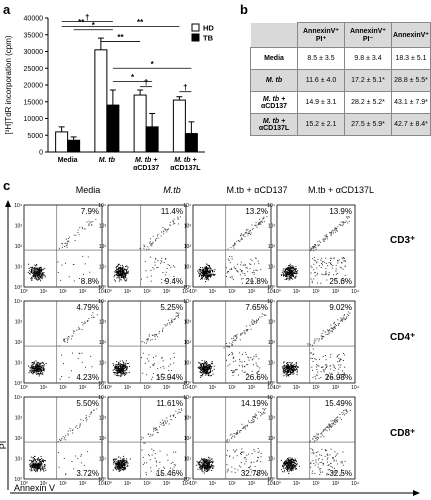 This screenshot has width=431, height=500. Describe the element at coordinates (297, 484) in the screenshot. I see `x-tick-label: 10¹` at that location.